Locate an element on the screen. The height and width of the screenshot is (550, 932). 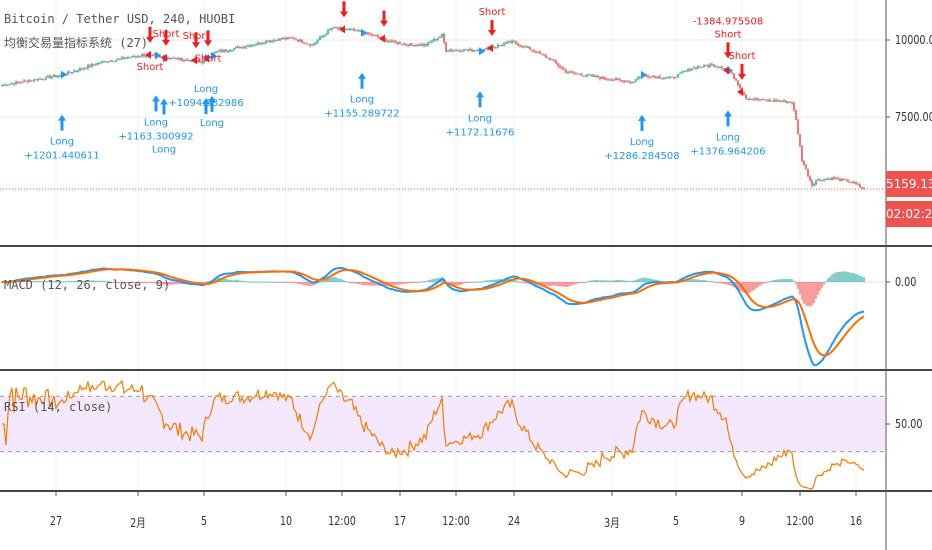
short-entry-marker is located at coordinates (382, 38).